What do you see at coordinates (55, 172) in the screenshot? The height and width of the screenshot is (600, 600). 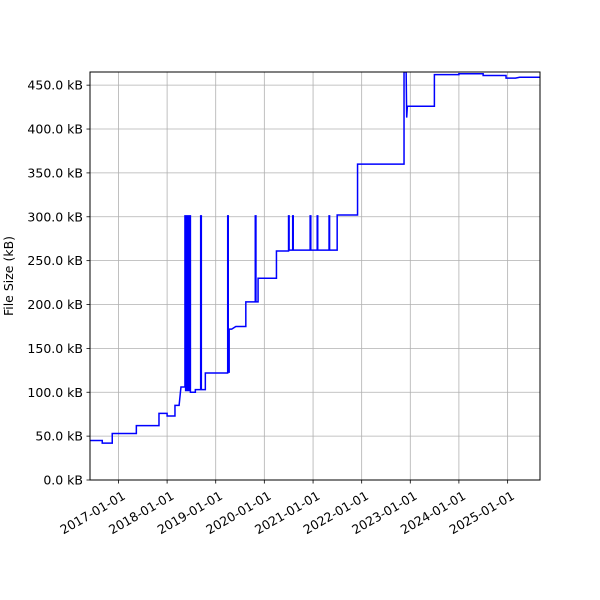 I see `y-tick-label: 350.0 kB` at bounding box center [55, 172].